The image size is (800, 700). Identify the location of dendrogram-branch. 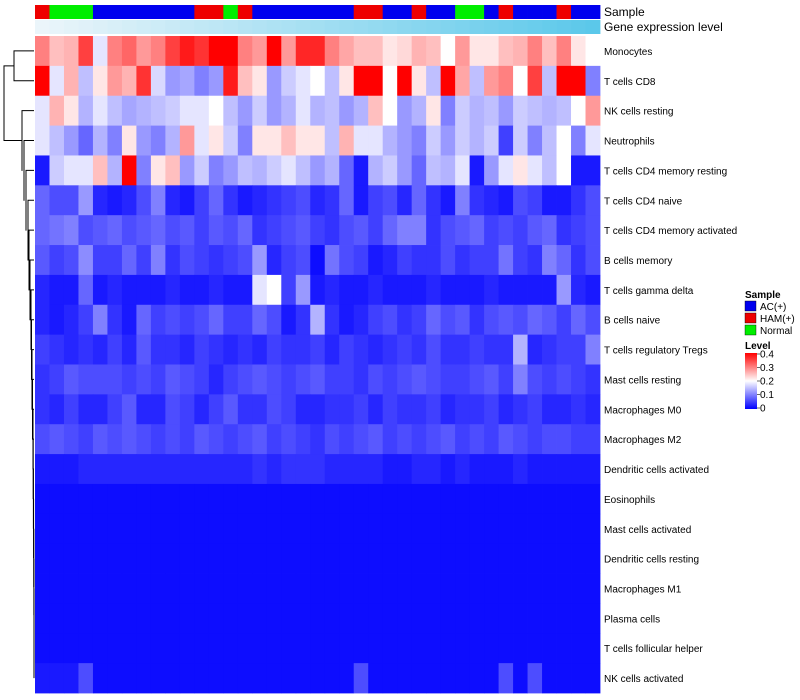
(31, 260).